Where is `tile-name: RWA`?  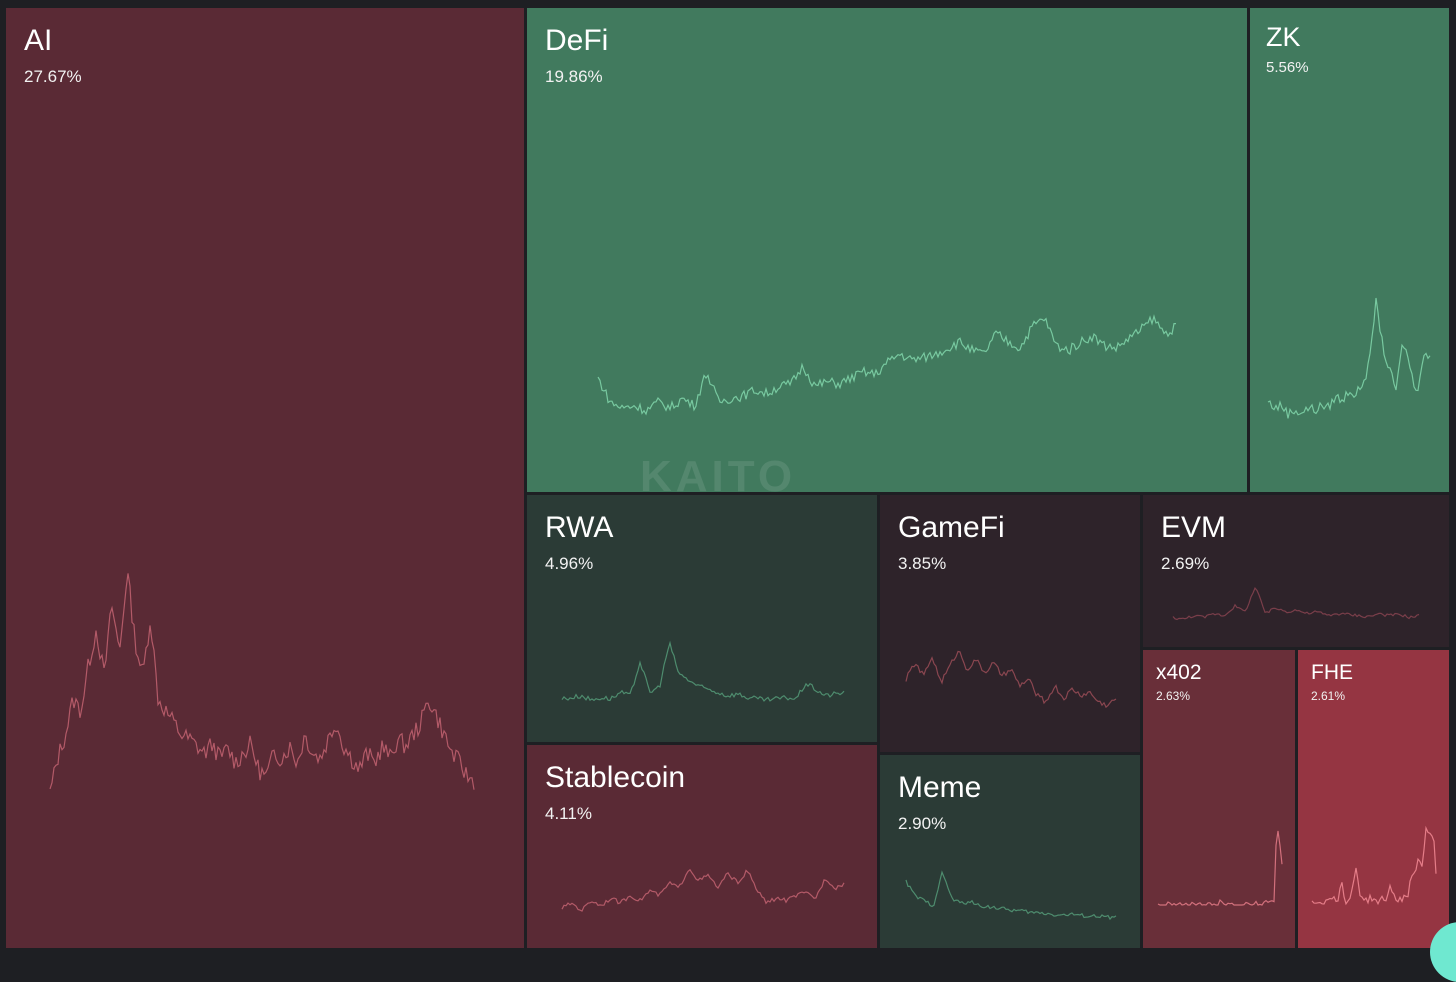
tile-name: RWA is located at coordinates (579, 527).